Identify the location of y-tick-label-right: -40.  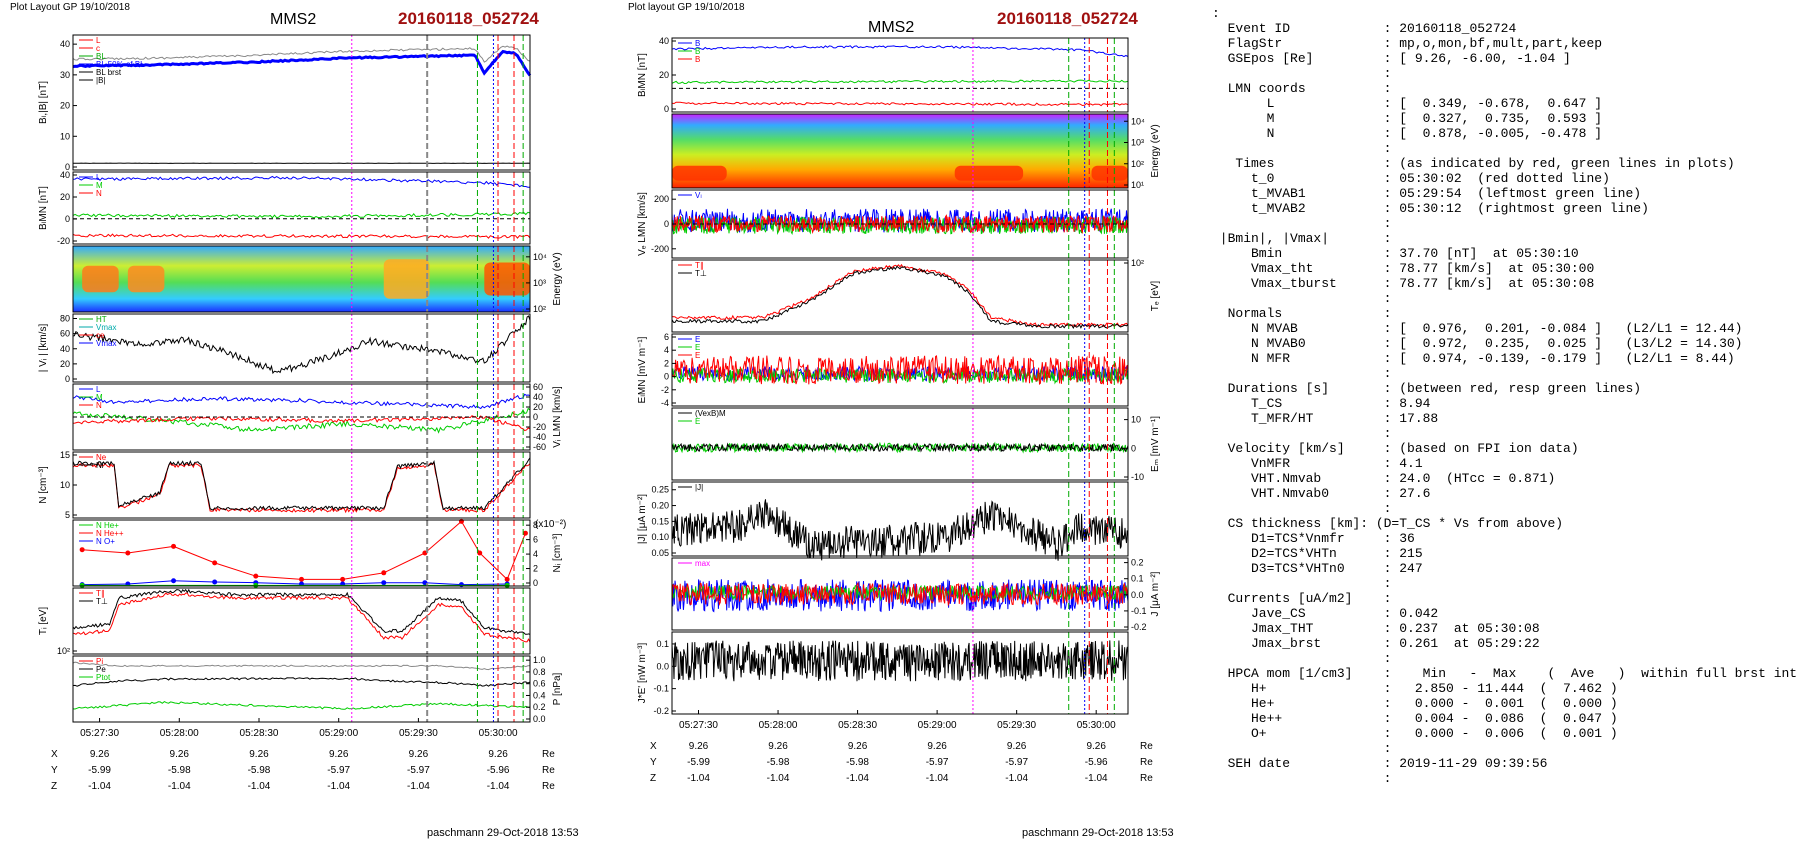
(539, 437).